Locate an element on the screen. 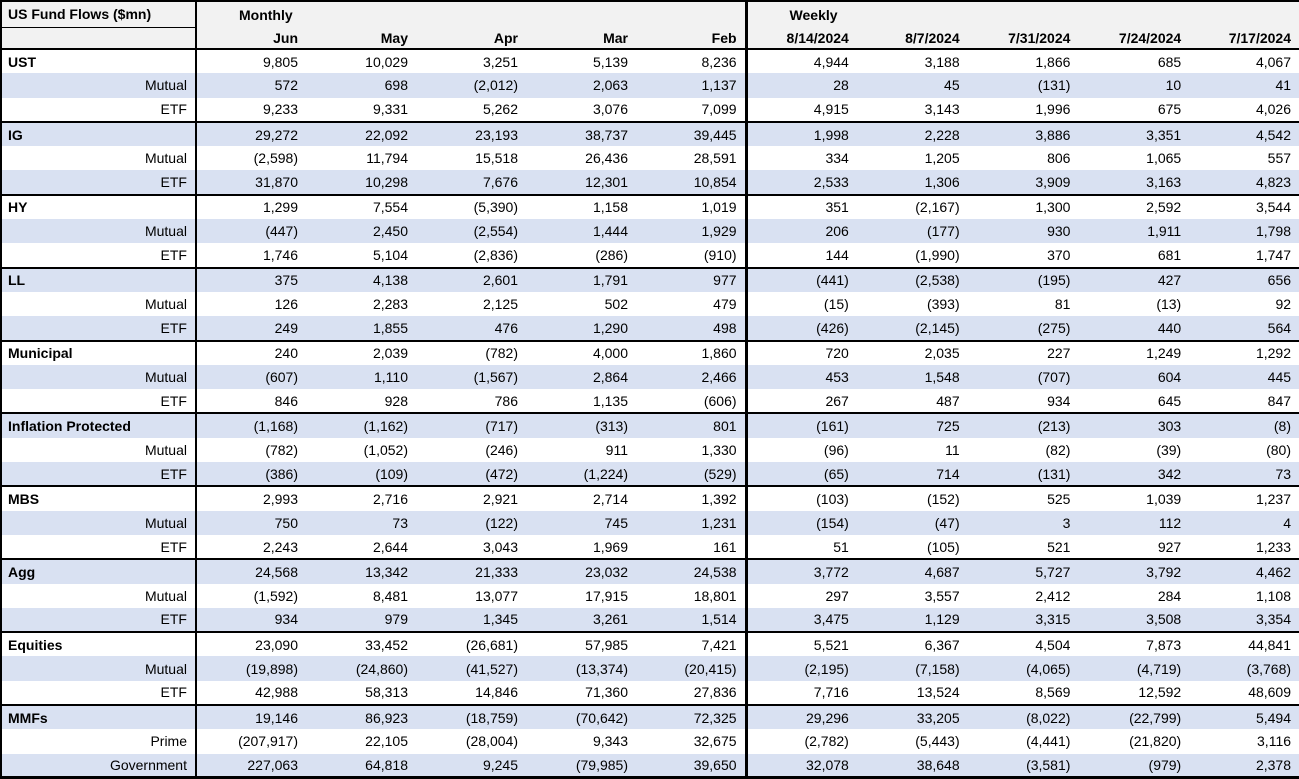 This screenshot has width=1299, height=779. cell-value: 39,650 is located at coordinates (692, 765).